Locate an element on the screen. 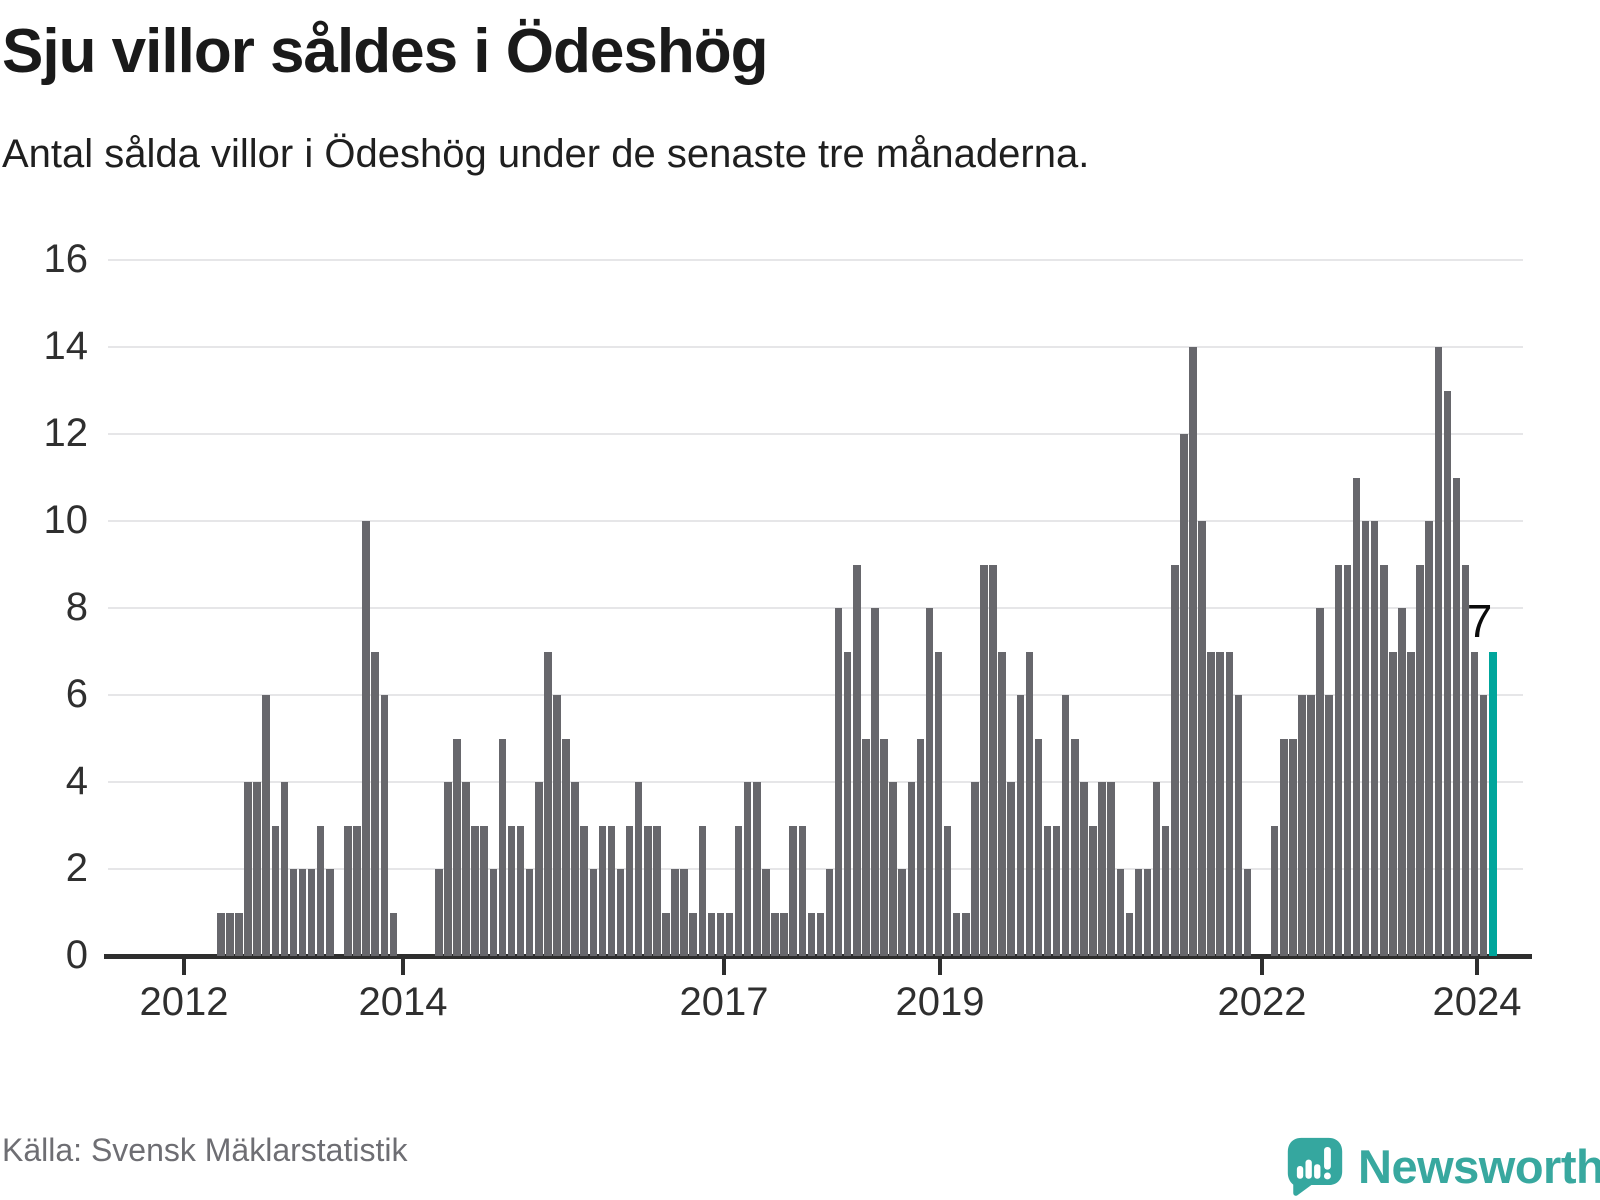 This screenshot has width=1600, height=1200. y-axis-tick-label: 2 is located at coordinates (76, 868).